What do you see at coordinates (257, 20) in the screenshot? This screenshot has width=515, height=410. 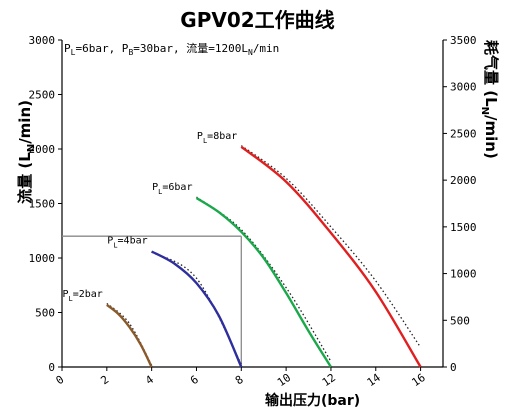 I see `chart-title: GPV02工作曲线` at bounding box center [257, 20].